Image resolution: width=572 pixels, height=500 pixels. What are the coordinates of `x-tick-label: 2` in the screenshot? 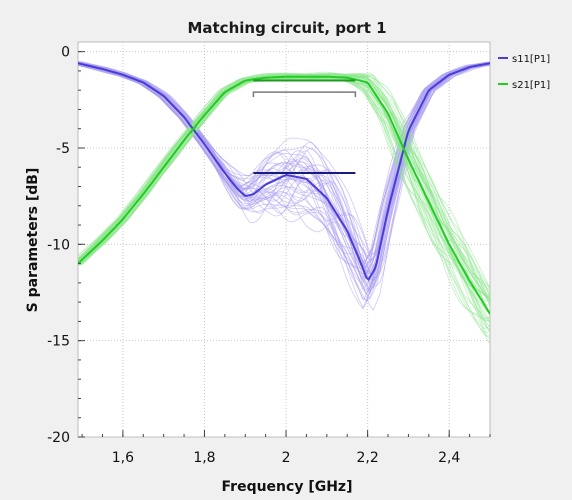 It's located at (286, 458).